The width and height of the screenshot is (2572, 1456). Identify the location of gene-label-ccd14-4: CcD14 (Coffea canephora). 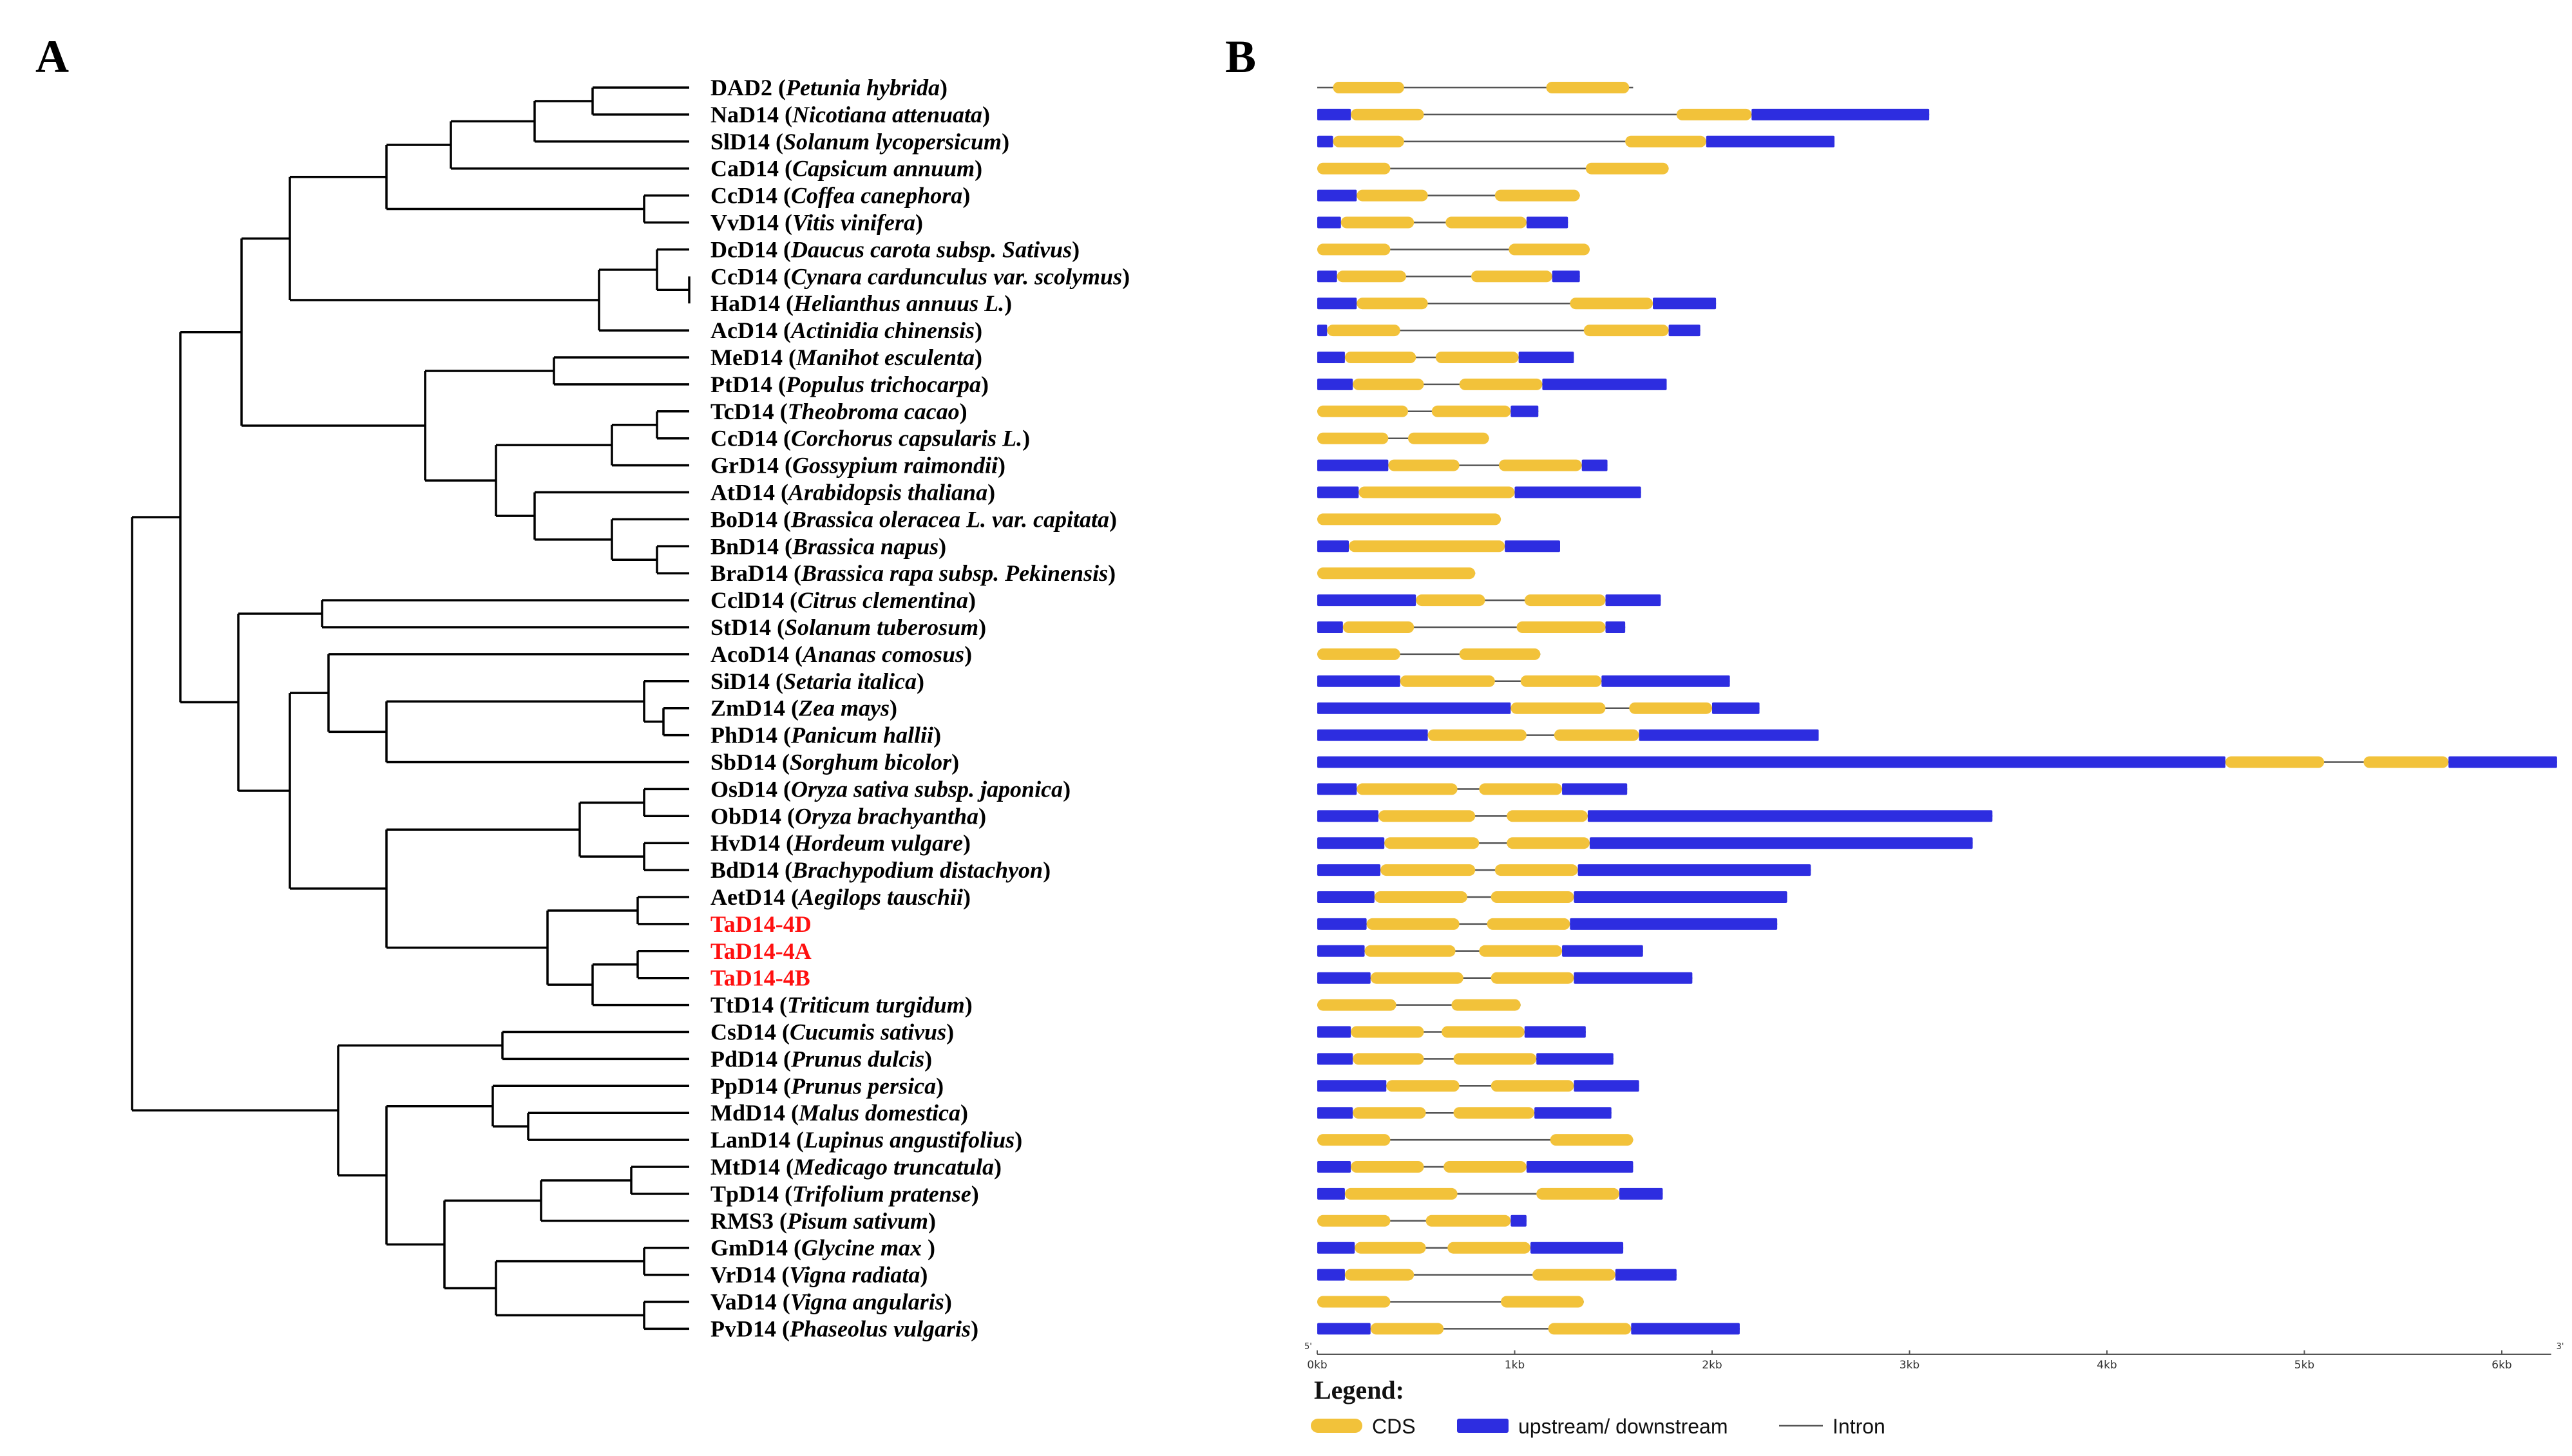
(840, 196).